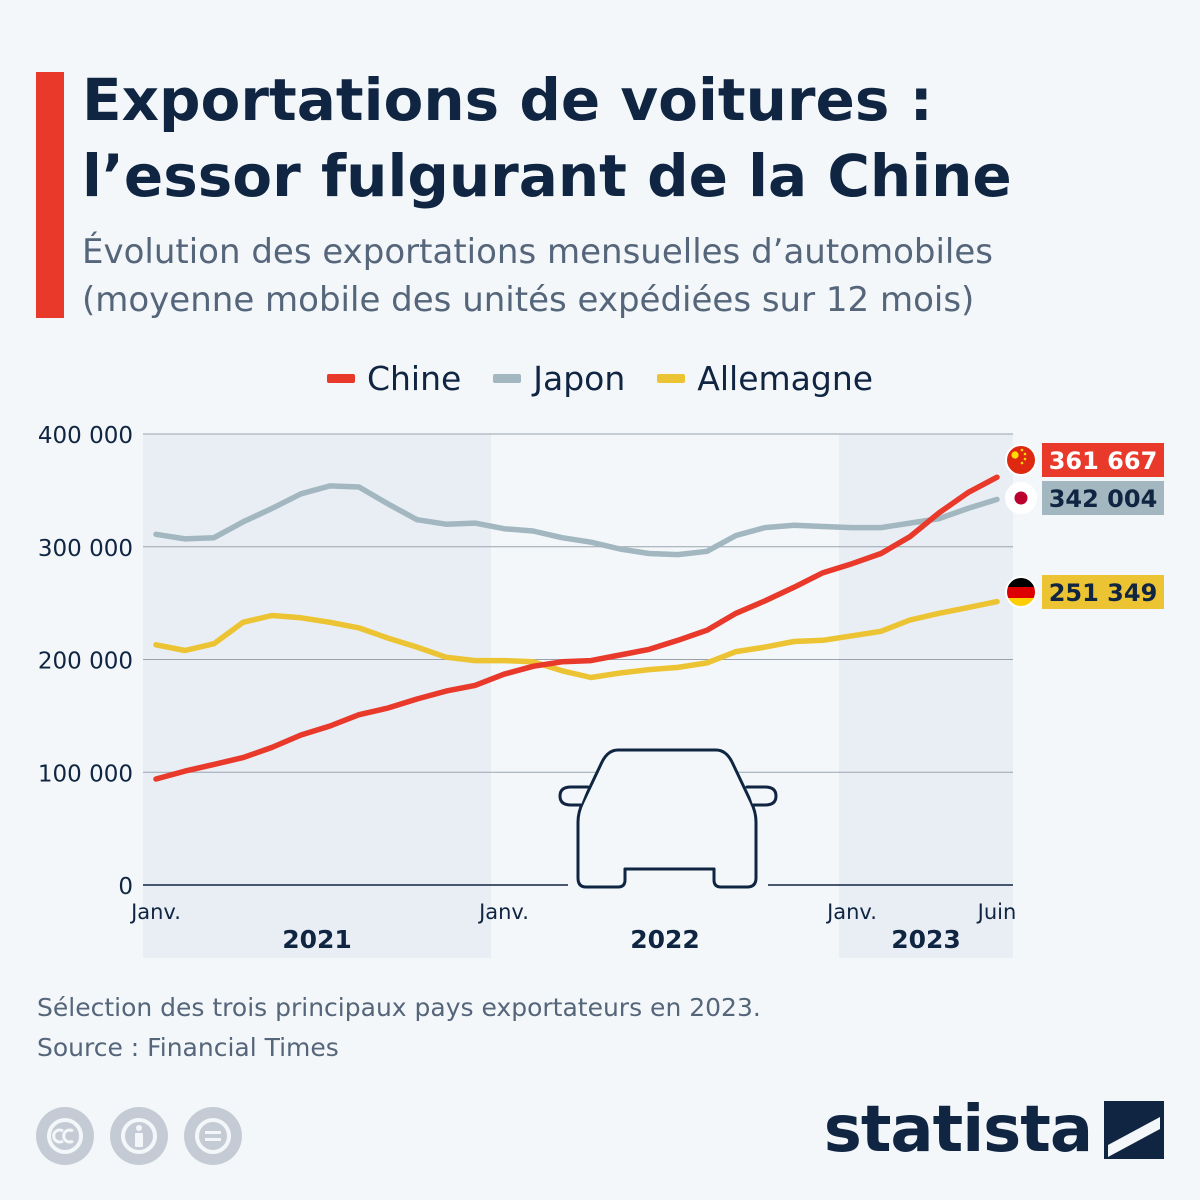 The height and width of the screenshot is (1200, 1200). Describe the element at coordinates (1021, 460) in the screenshot. I see `china-flag-icon` at that location.